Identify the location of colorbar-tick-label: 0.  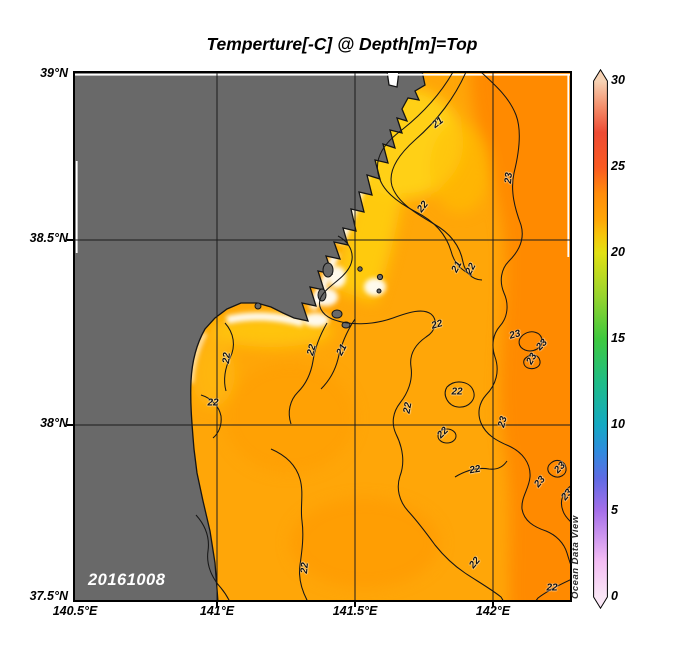
(614, 595).